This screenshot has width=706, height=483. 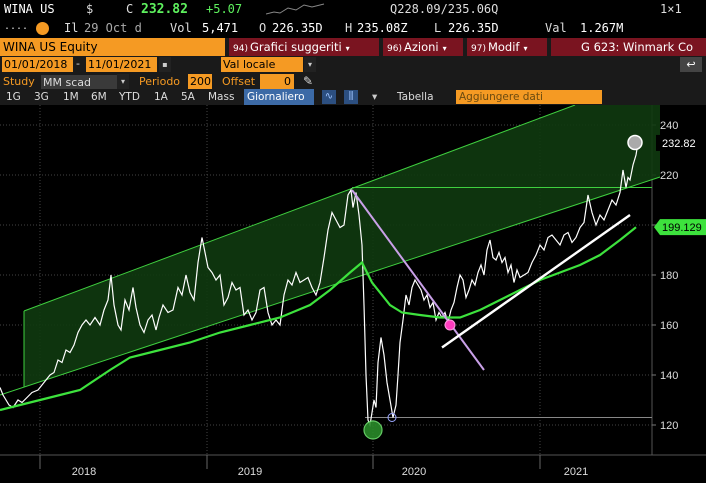 I want to click on suggested-charts-number: 94), so click(x=240, y=49).